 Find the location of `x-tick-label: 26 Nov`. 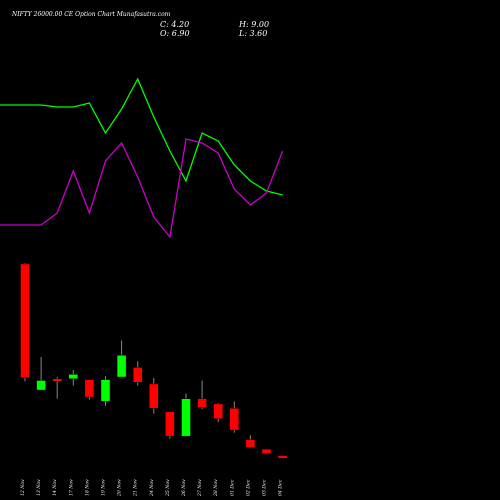

x-tick-label: 26 Nov is located at coordinates (184, 488).